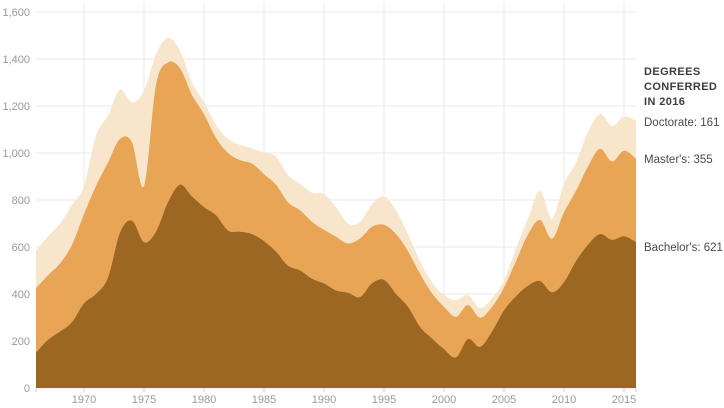 The height and width of the screenshot is (408, 724). I want to click on x-axis-label: 1975, so click(144, 400).